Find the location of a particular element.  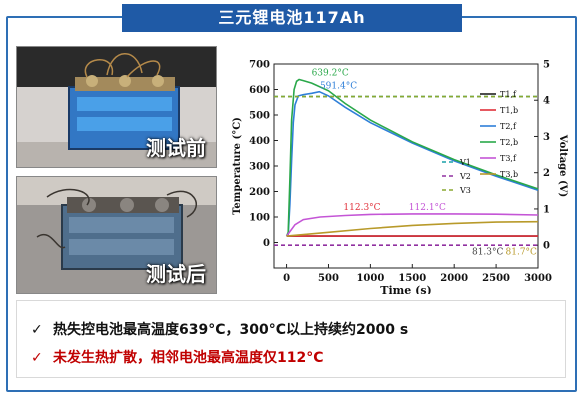

data-annotation: 112.1°C is located at coordinates (427, 208).